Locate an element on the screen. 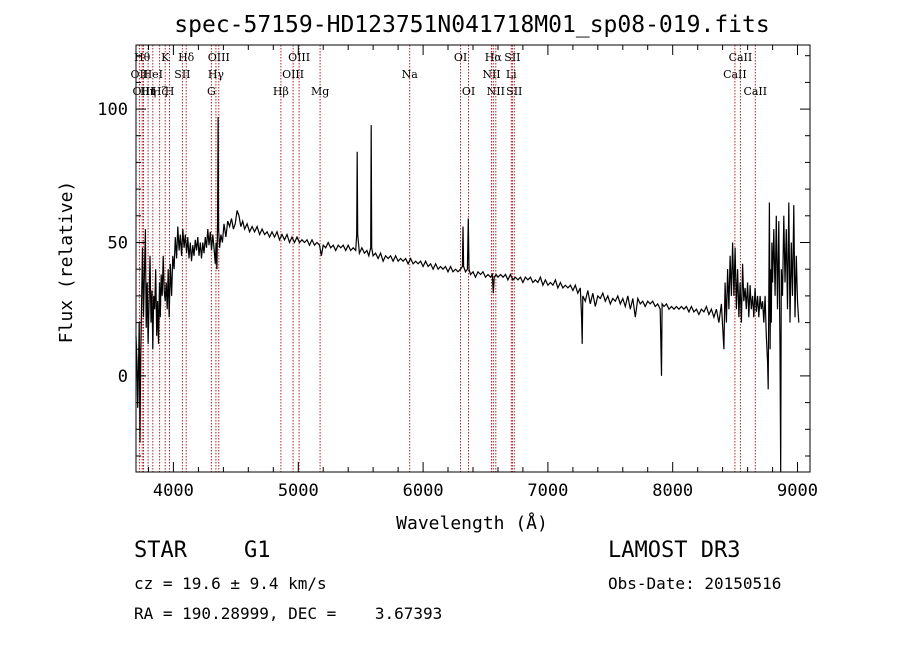 The width and height of the screenshot is (900, 649). line-label-11: Hγ is located at coordinates (216, 74).